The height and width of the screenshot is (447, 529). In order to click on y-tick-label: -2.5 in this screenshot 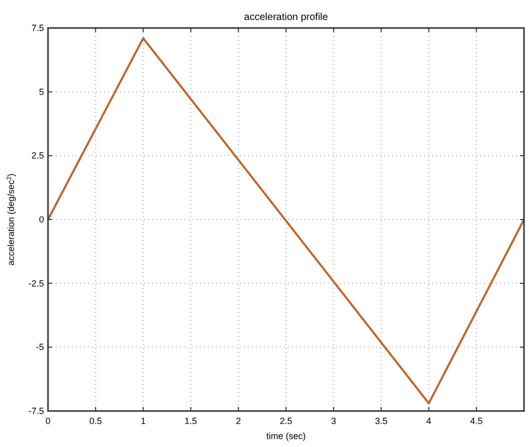, I will do `click(36, 283)`.